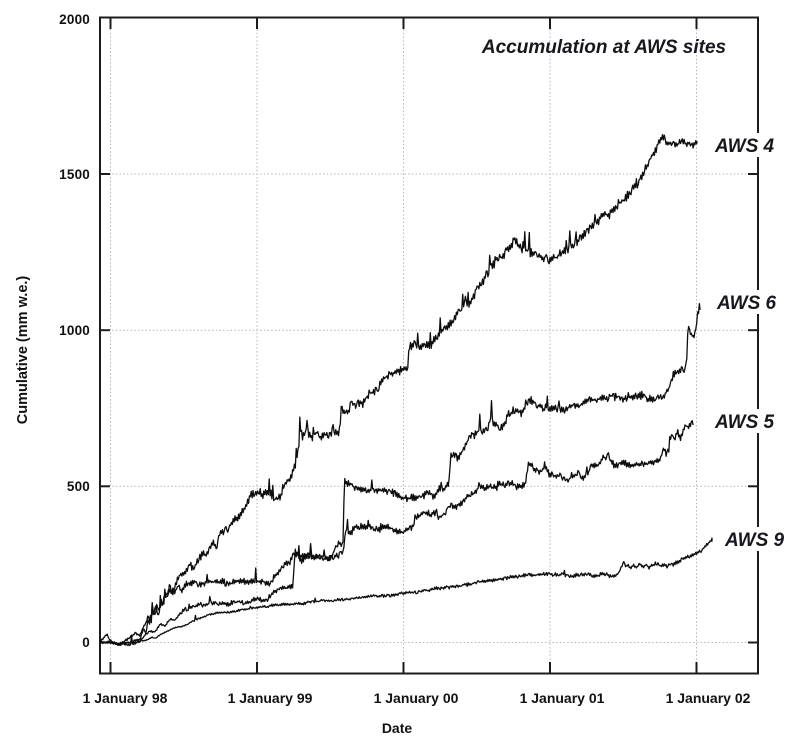 This screenshot has width=800, height=748. I want to click on svg-text: 1 January 02, so click(708, 698).